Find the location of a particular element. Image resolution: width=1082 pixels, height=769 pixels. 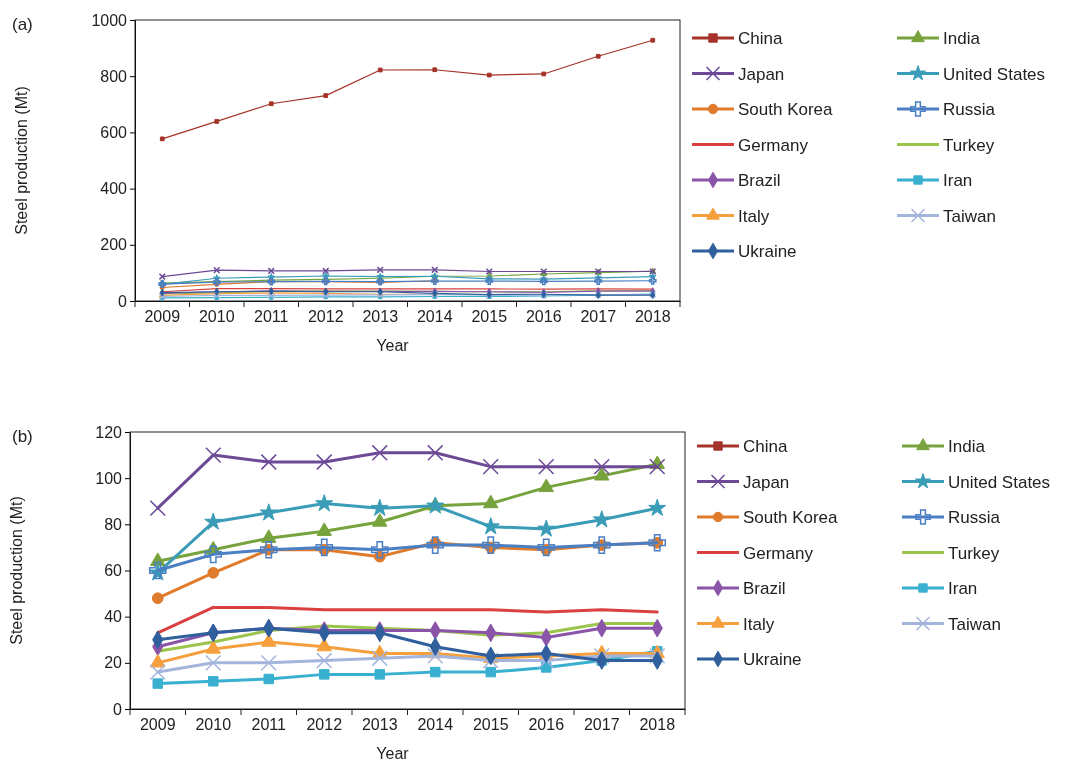

y-tick-label: 20 is located at coordinates (113, 663).